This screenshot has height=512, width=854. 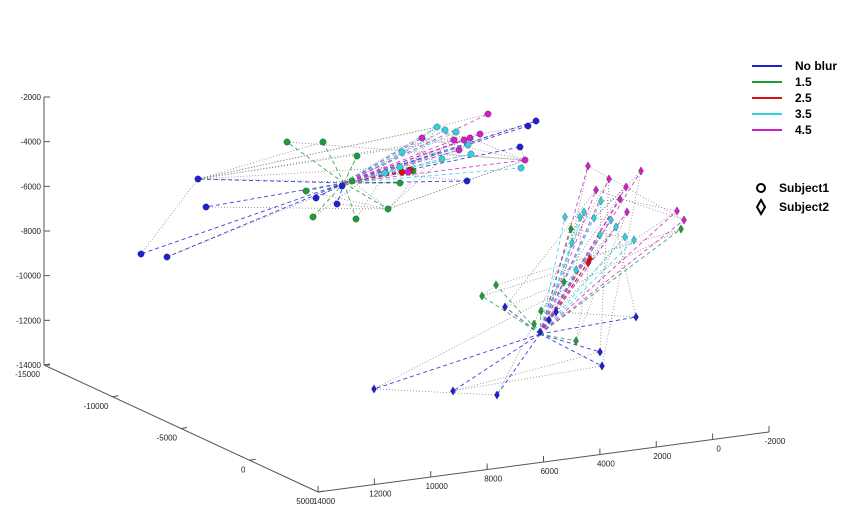 I want to click on floor-tick-label: 12000, so click(x=380, y=494).